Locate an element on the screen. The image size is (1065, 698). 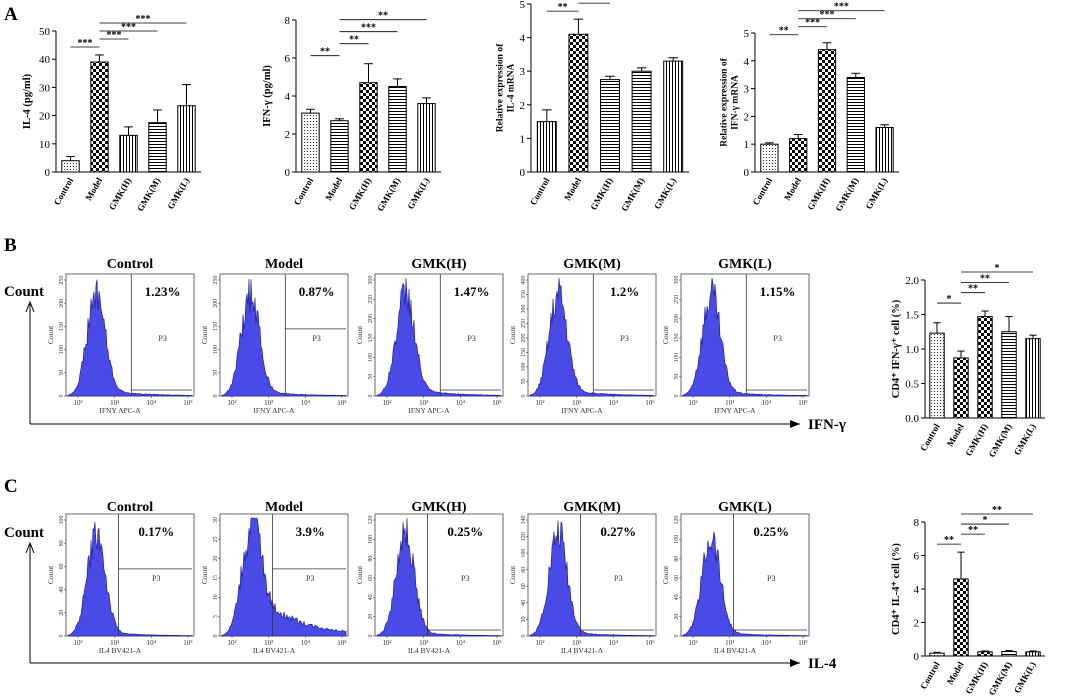
histogram-y-tick-label: 20 is located at coordinates (216, 559).